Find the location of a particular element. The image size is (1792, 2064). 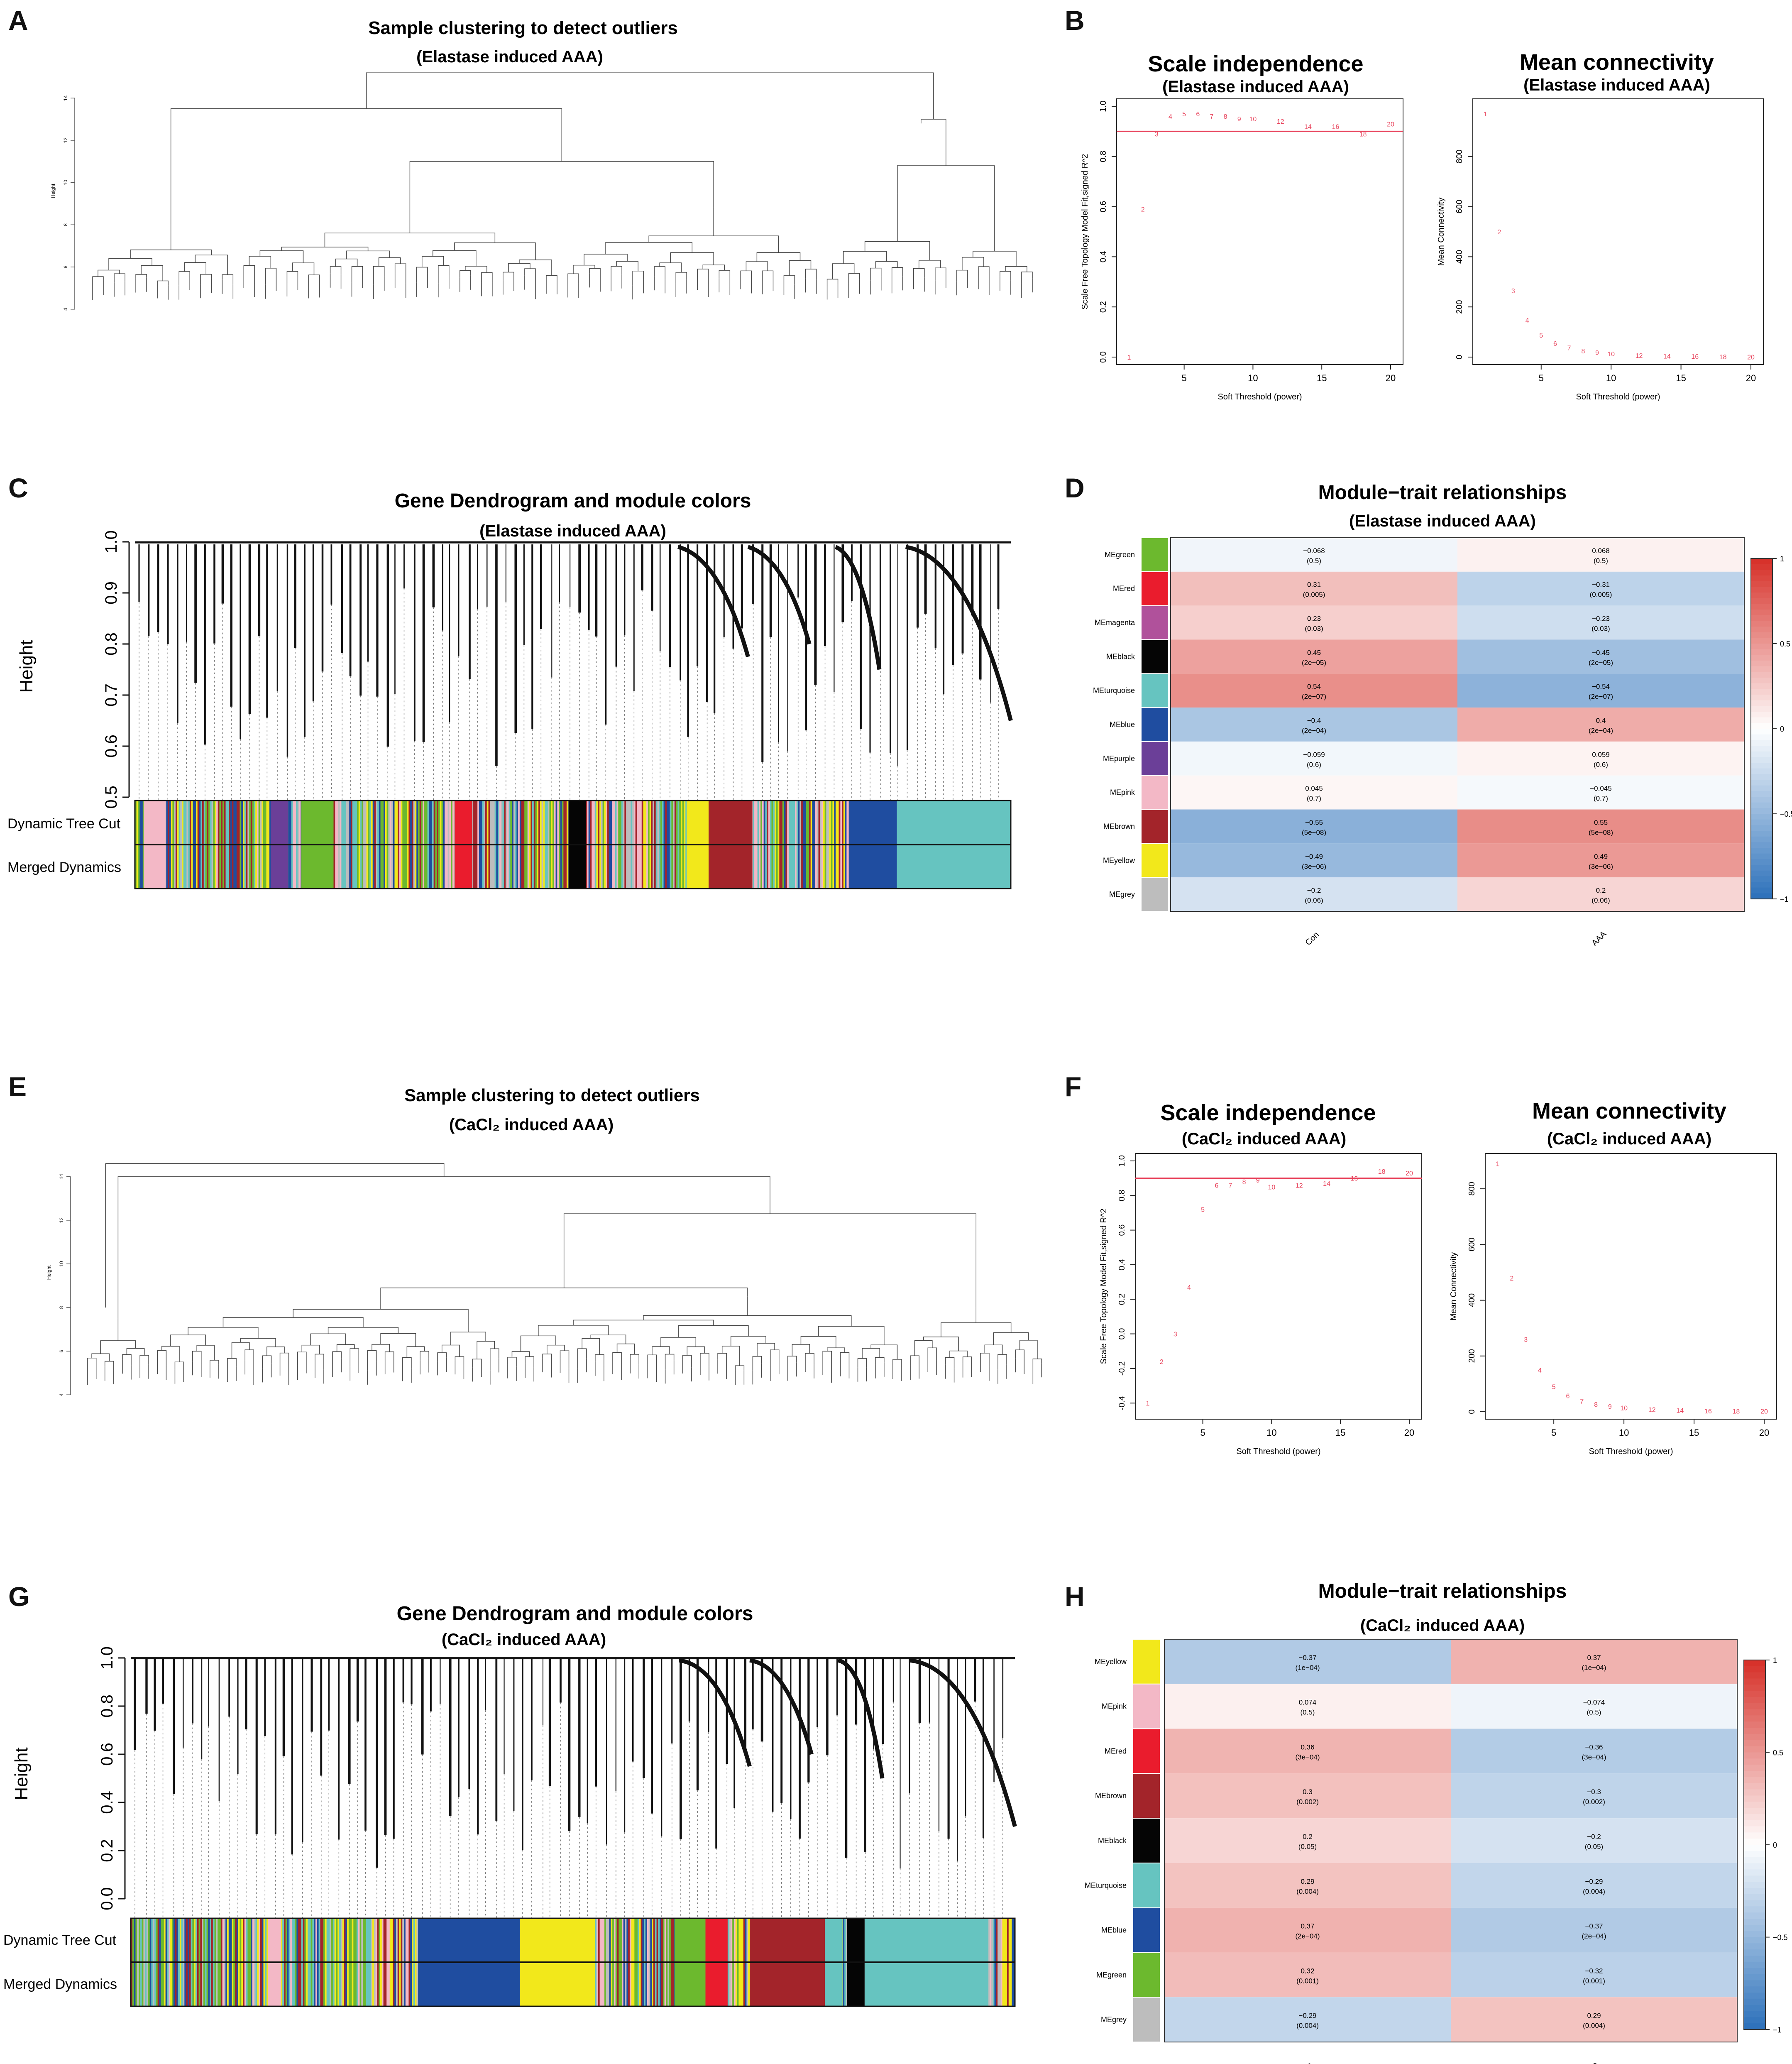

cell-pvalue: (0.002) is located at coordinates (1594, 1802).